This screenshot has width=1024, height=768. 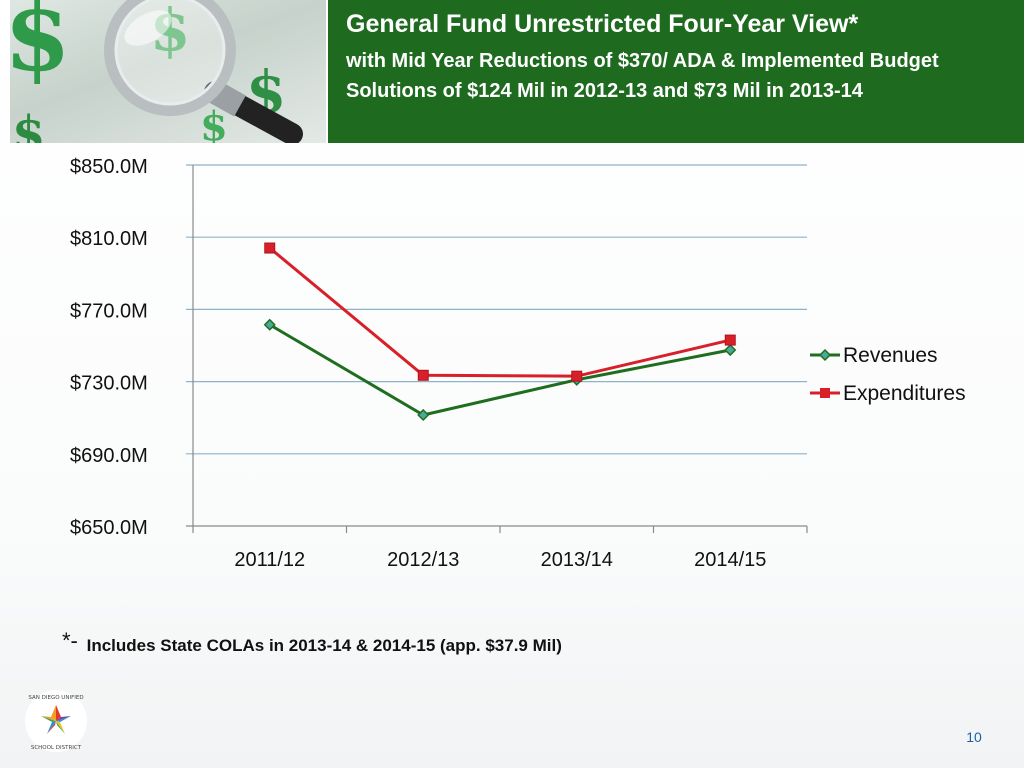 What do you see at coordinates (890, 355) in the screenshot?
I see `legend-label-revenues: Revenues` at bounding box center [890, 355].